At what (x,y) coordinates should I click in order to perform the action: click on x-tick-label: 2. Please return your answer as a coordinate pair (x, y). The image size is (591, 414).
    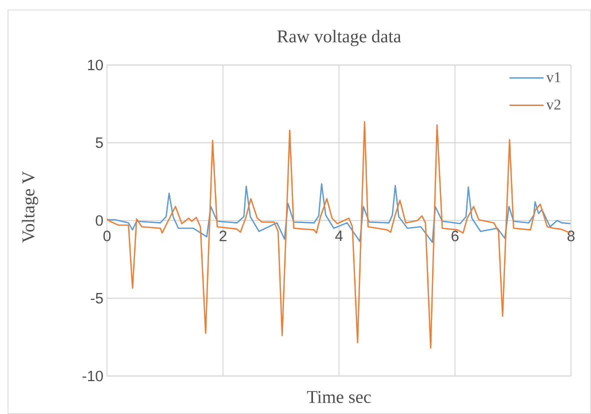
    Looking at the image, I should click on (223, 236).